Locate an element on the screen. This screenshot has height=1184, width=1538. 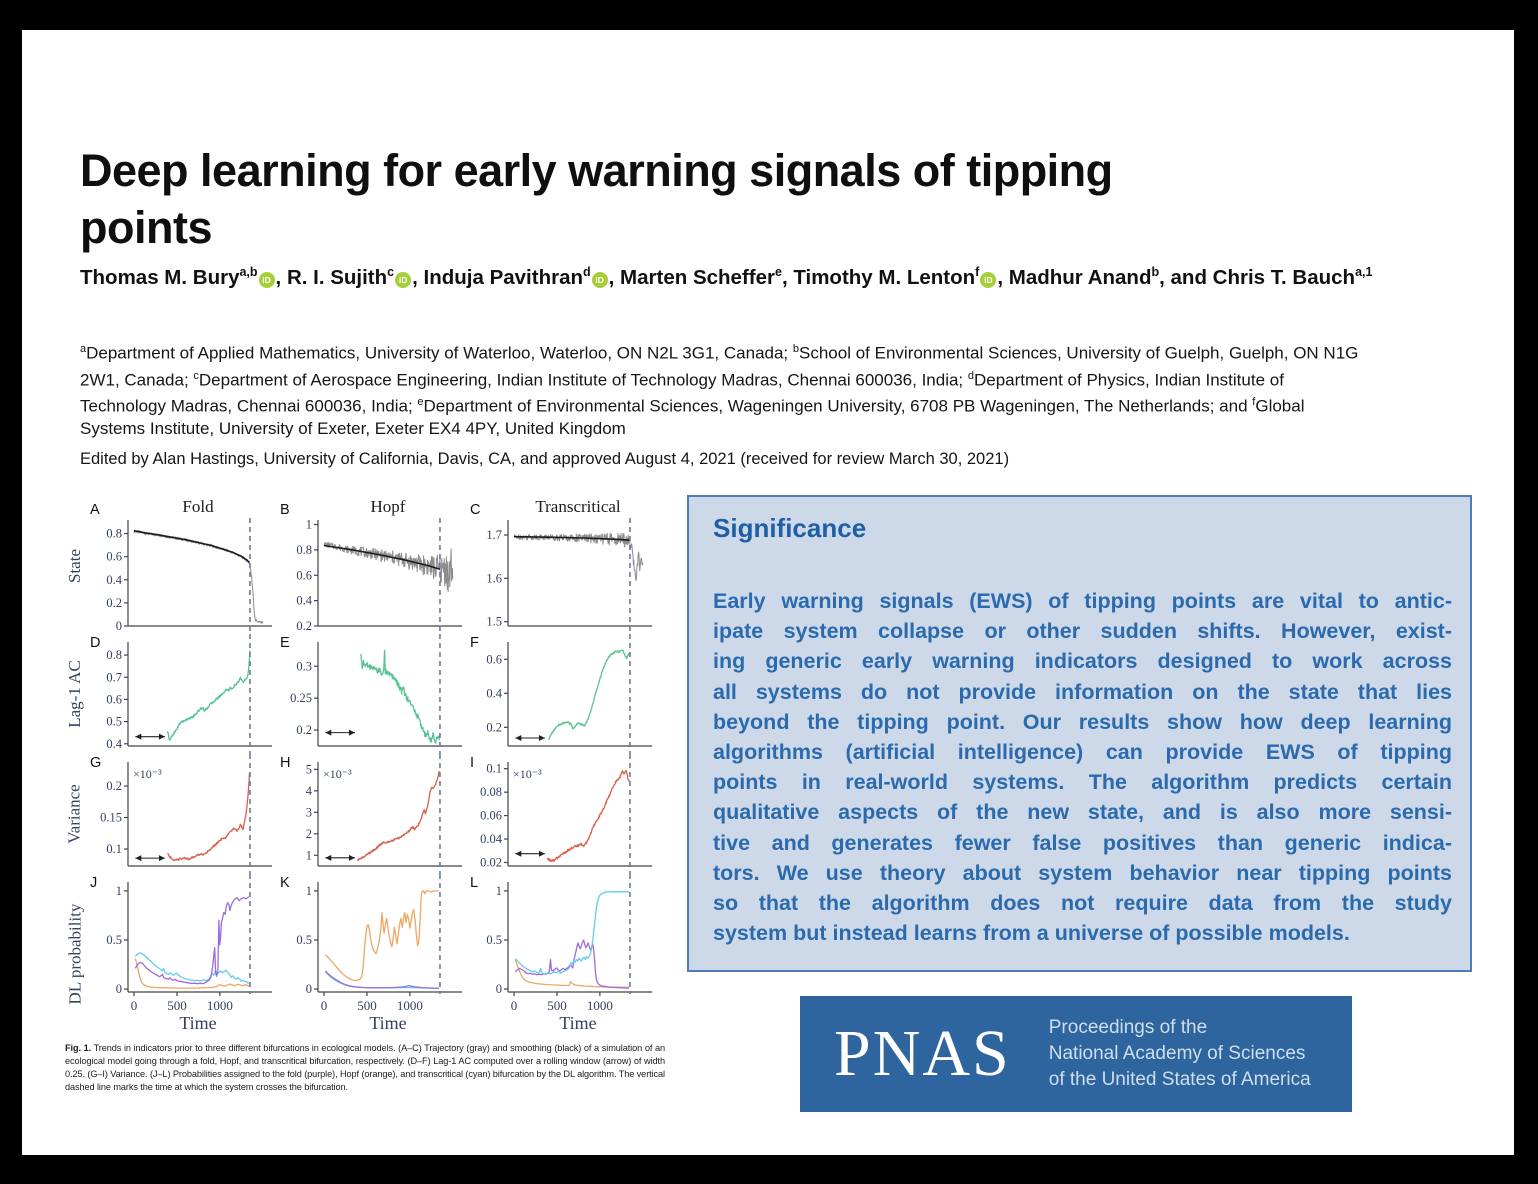
svg-text: Time is located at coordinates (387, 1023).